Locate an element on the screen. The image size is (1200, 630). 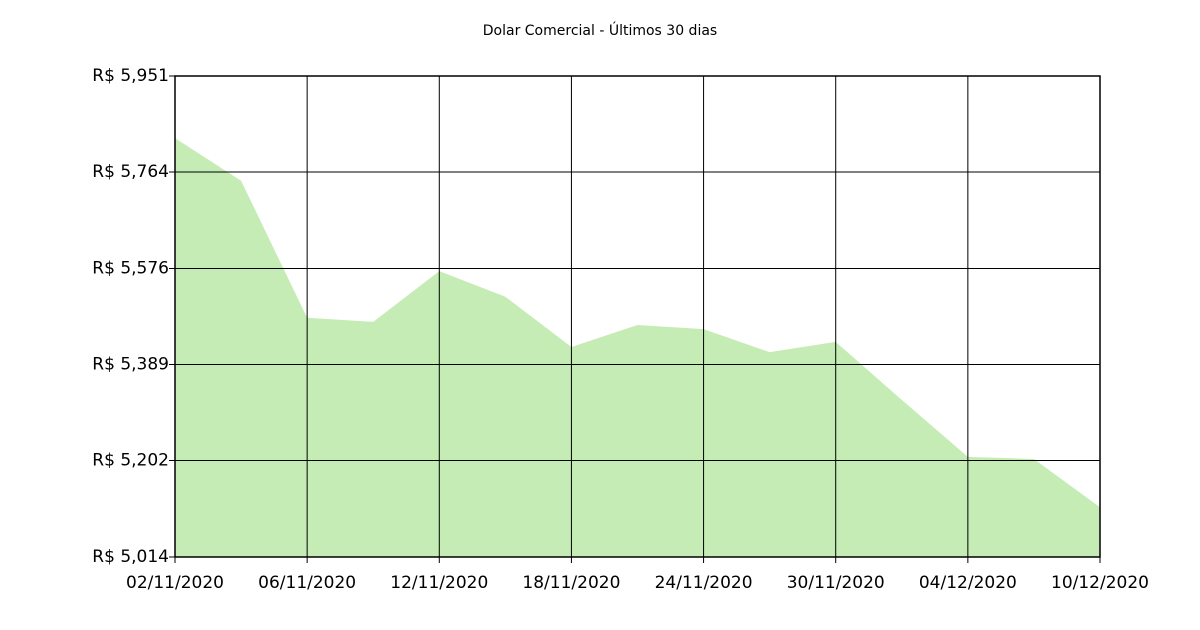
y-tick-label: R$ 5,389 is located at coordinates (130, 364).